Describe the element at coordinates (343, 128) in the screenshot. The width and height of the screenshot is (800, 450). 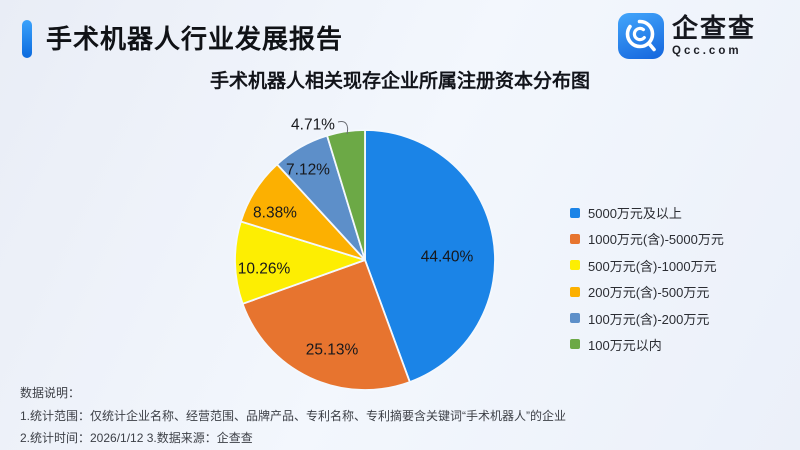
I see `pie-label-leader-line` at that location.